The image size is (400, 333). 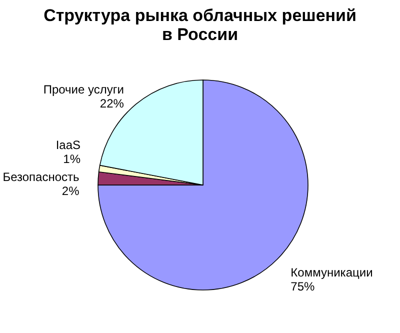 I want to click on slice-label: Безопасность, so click(x=41, y=177).